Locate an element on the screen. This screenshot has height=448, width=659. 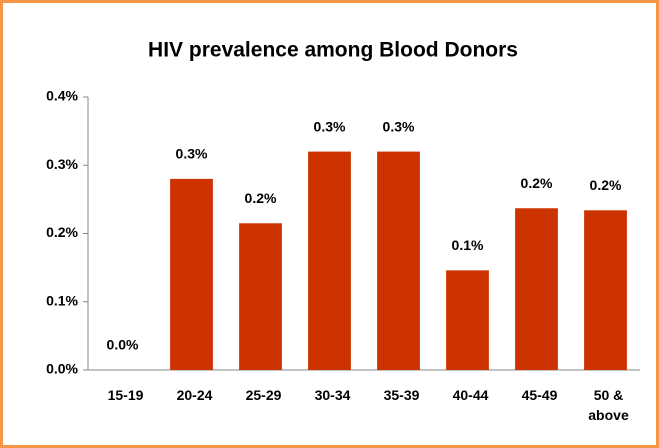
x-tick-label: 15-19 is located at coordinates (125, 395).